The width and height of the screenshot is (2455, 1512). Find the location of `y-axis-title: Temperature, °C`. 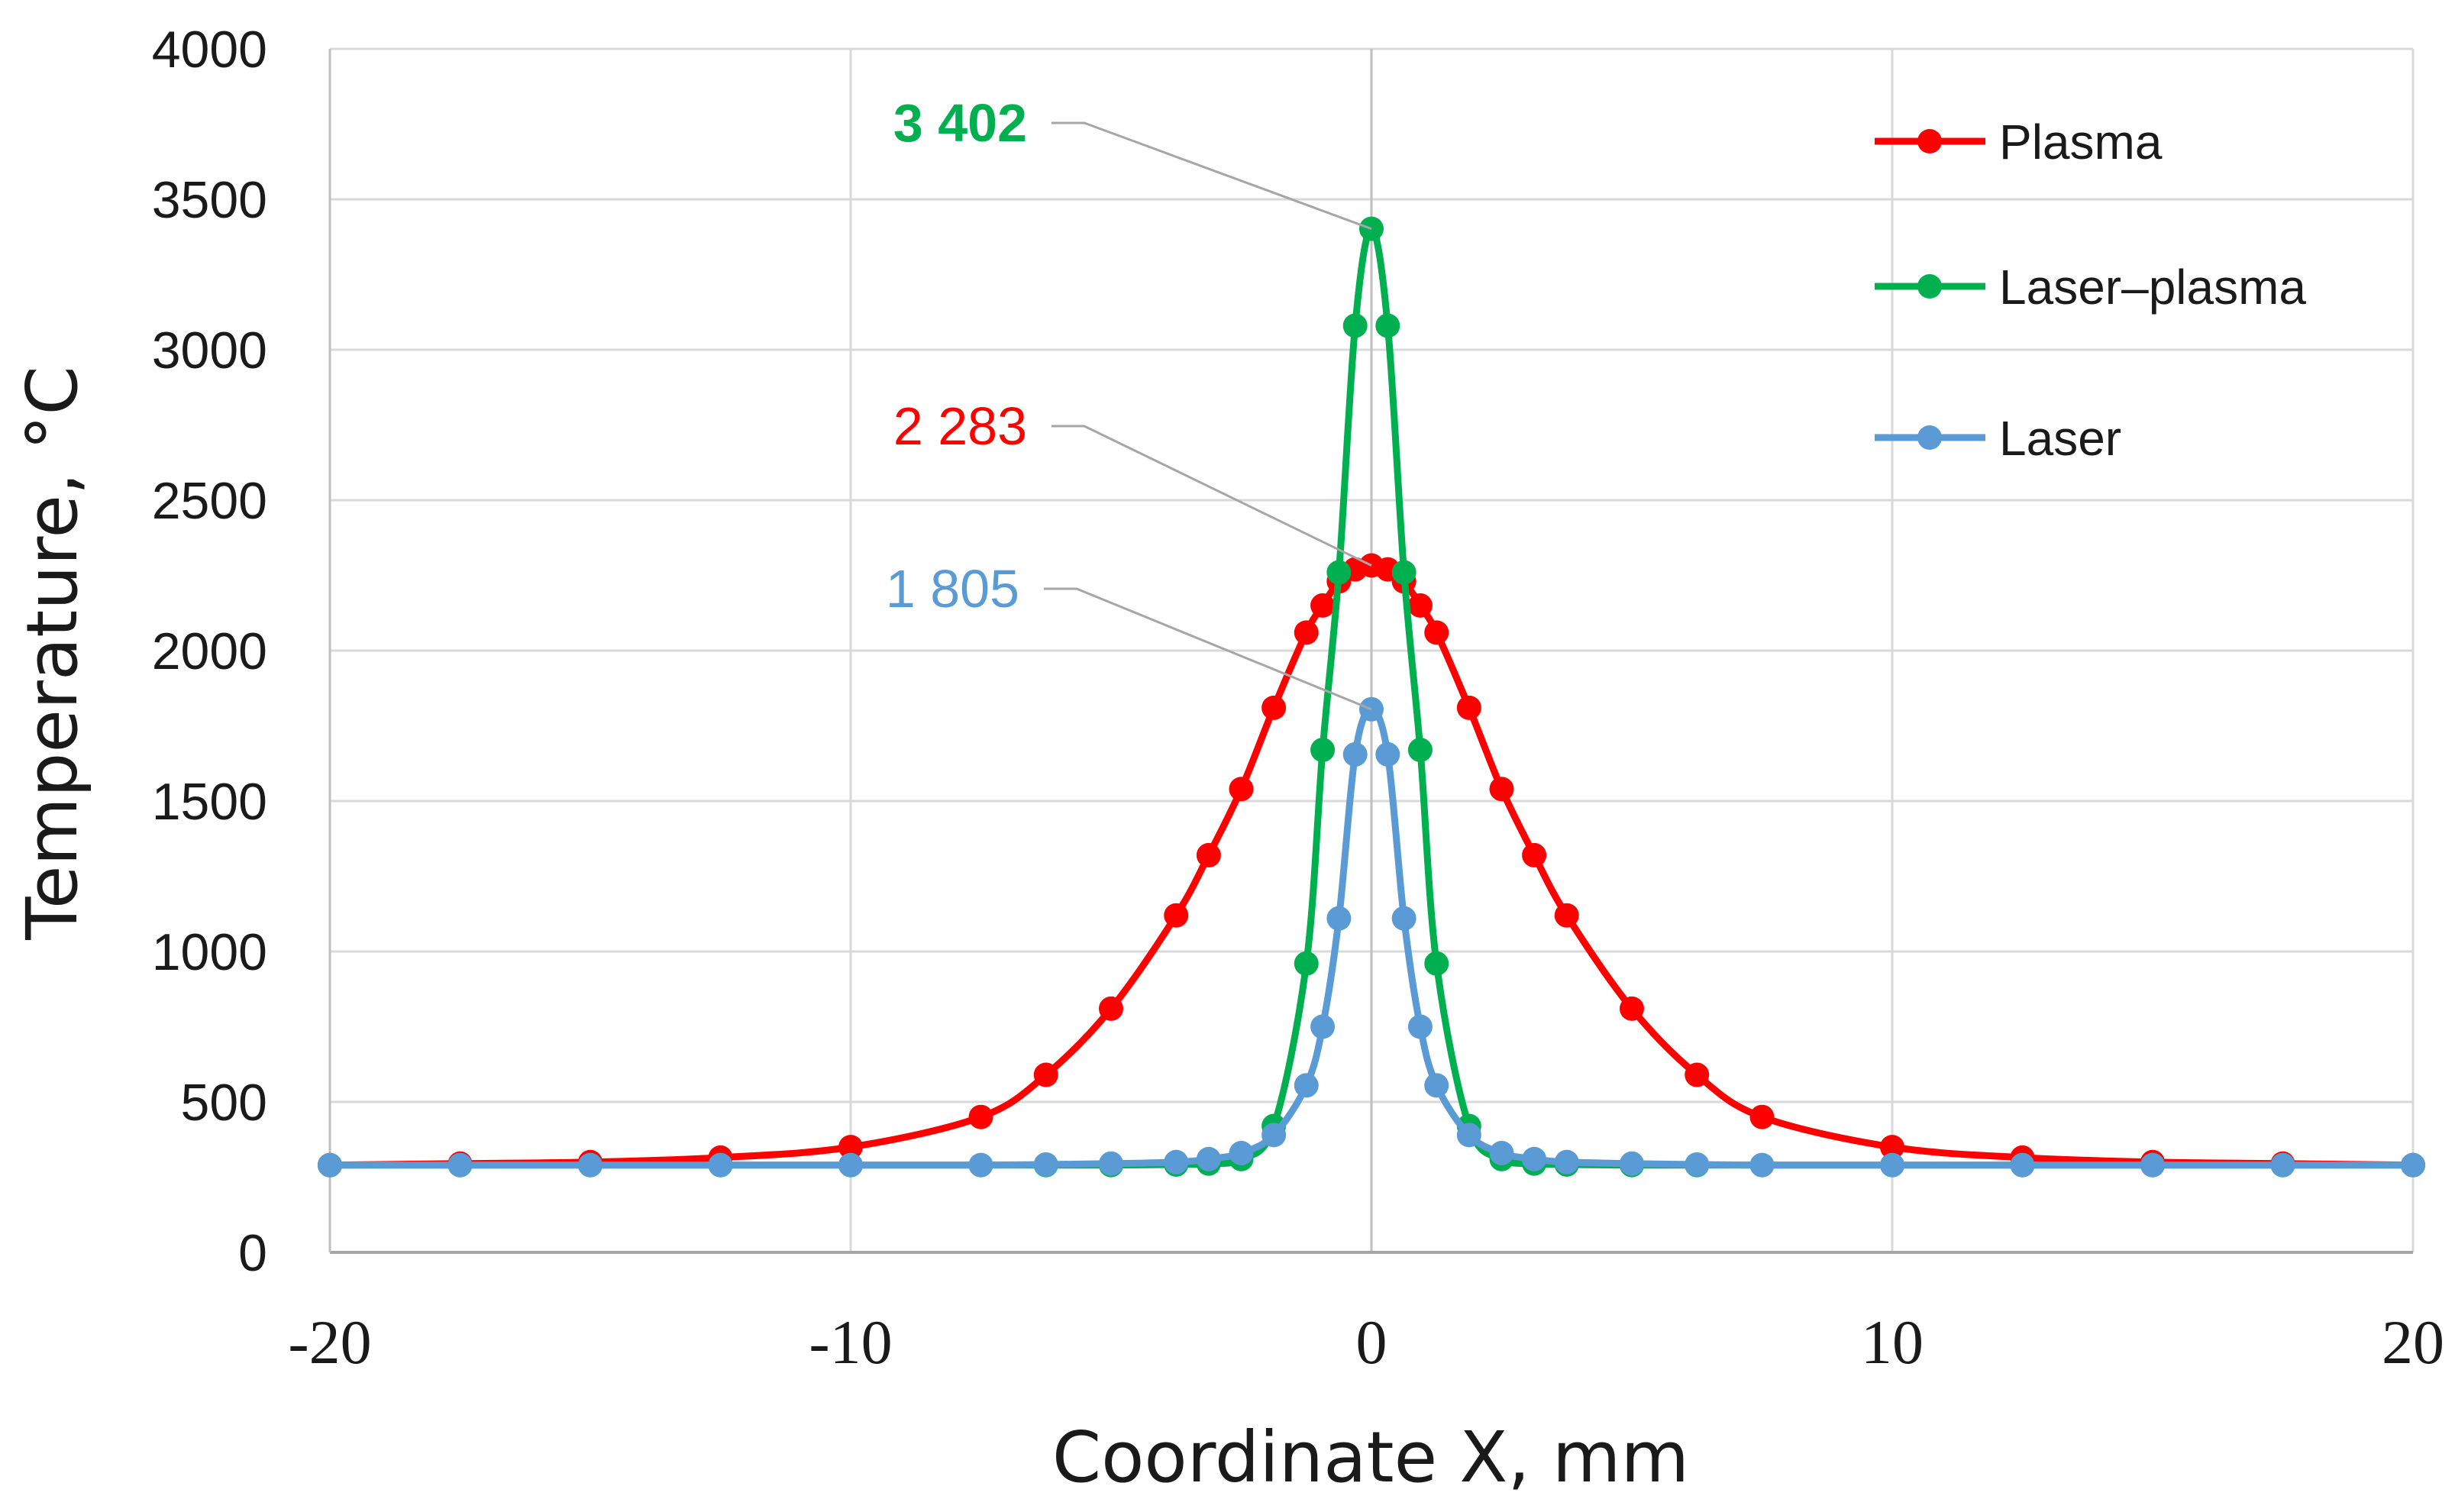

y-axis-title: Temperature, °C is located at coordinates (52, 653).